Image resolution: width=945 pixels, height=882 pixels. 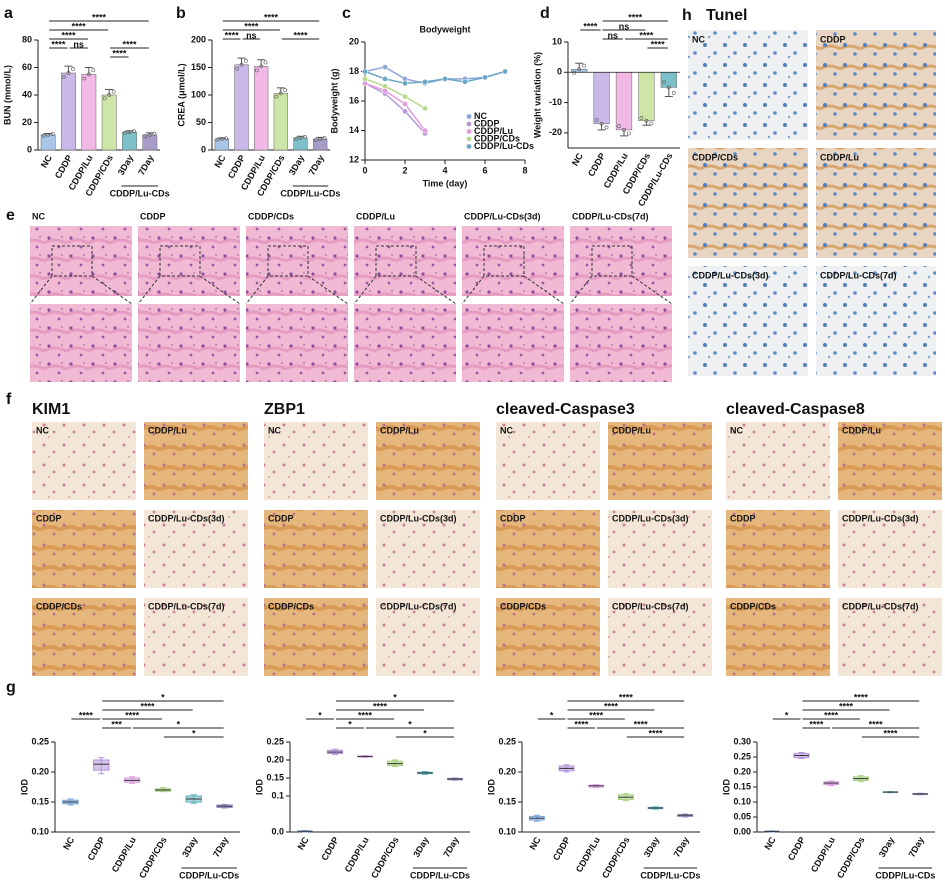 I want to click on y-tick-label: 100, so click(x=198, y=94).